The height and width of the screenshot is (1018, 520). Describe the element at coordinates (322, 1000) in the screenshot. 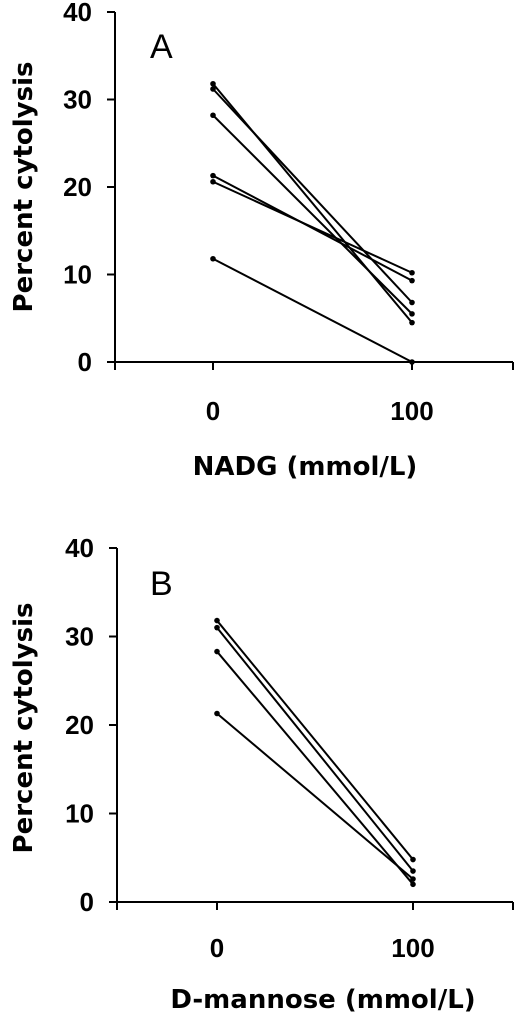

I see `panel-b-x-axis-title: D-mannose (mmol/L)` at that location.